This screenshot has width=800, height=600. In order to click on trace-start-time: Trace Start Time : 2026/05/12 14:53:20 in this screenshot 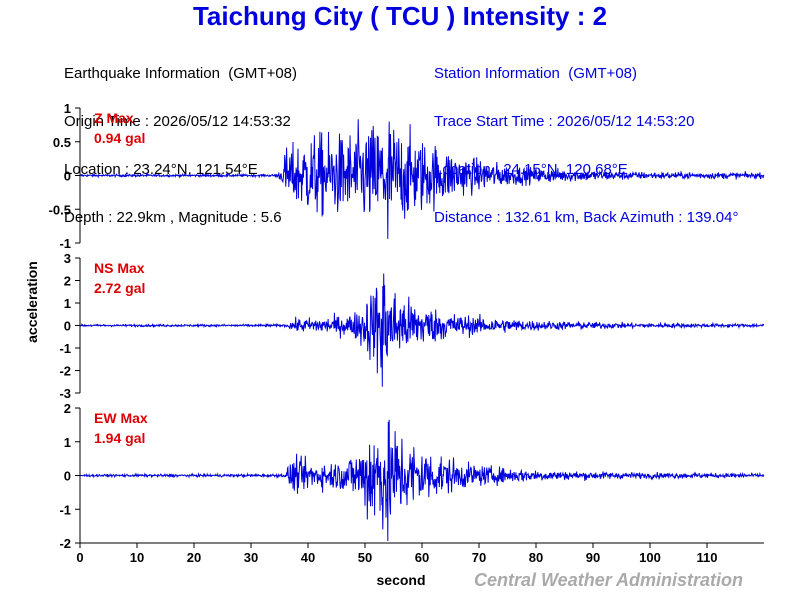, I will do `click(564, 121)`.